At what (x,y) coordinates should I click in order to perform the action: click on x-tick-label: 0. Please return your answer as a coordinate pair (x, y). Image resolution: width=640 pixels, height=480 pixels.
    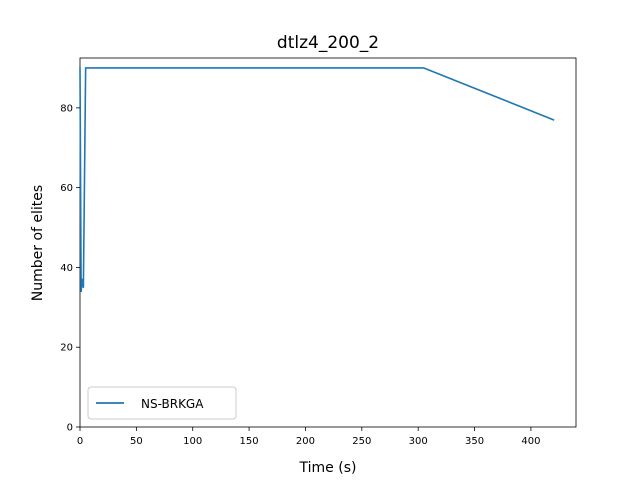
    Looking at the image, I should click on (80, 441).